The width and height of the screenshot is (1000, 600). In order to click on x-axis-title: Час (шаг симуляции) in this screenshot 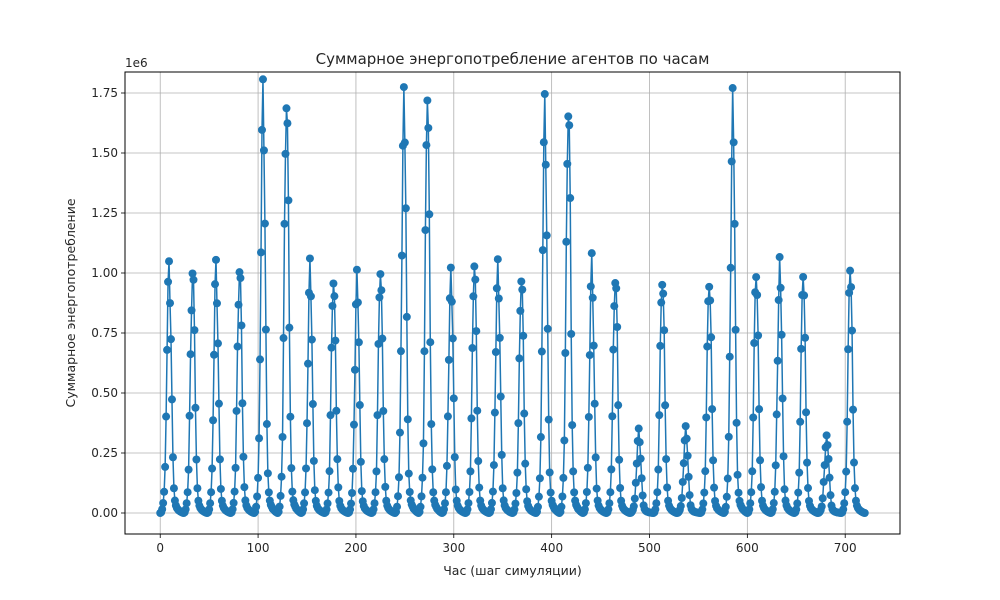, I will do `click(512, 570)`.